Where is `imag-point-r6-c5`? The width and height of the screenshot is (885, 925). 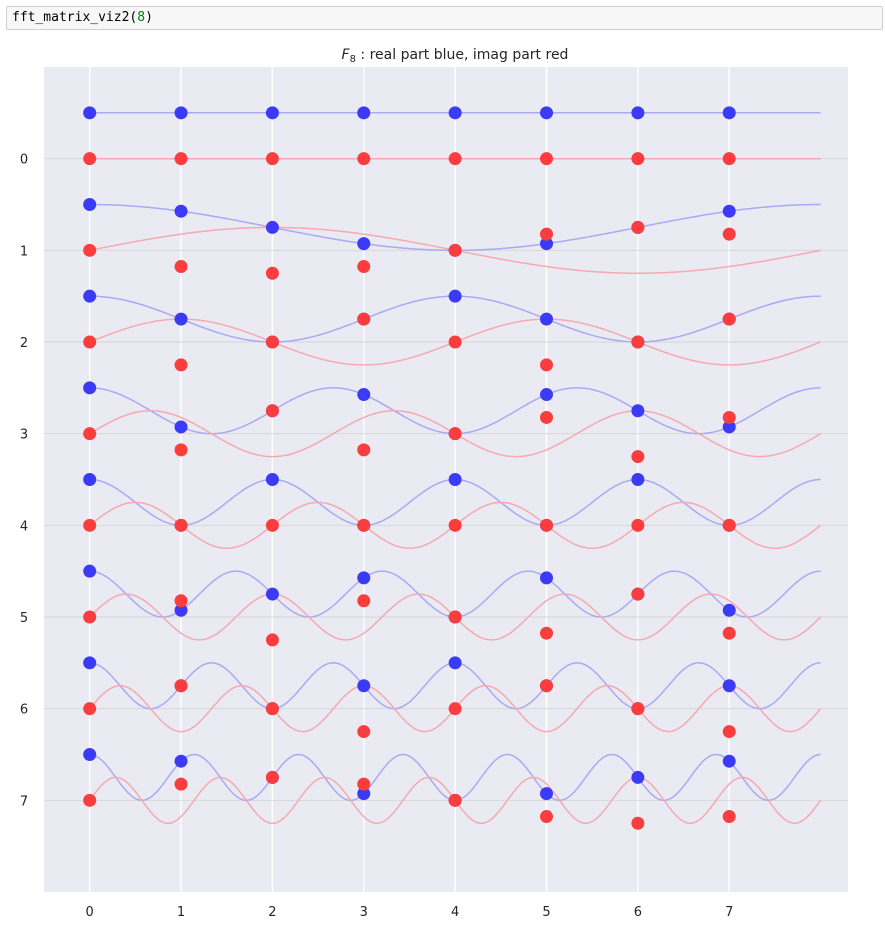
imag-point-r6-c5 is located at coordinates (546, 686).